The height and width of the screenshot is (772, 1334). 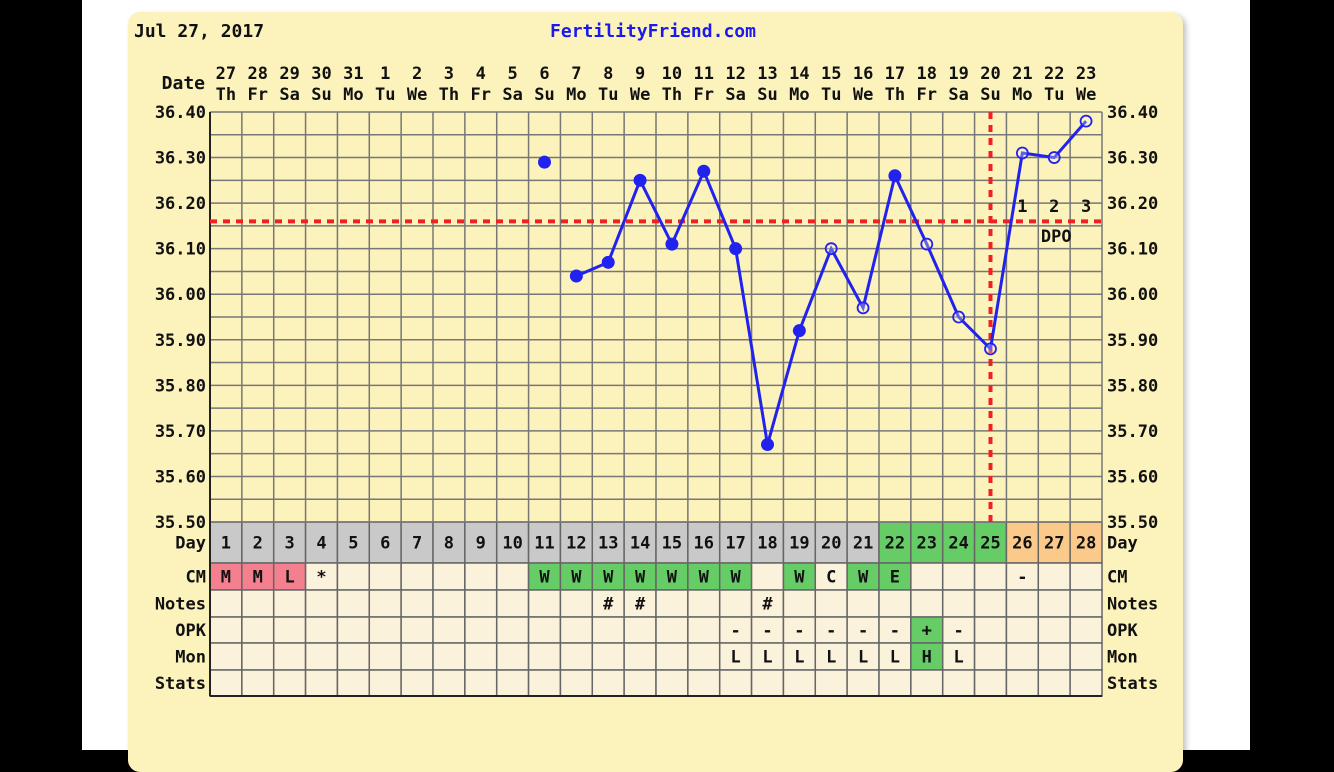 What do you see at coordinates (608, 544) in the screenshot?
I see `day-cell-text: 13` at bounding box center [608, 544].